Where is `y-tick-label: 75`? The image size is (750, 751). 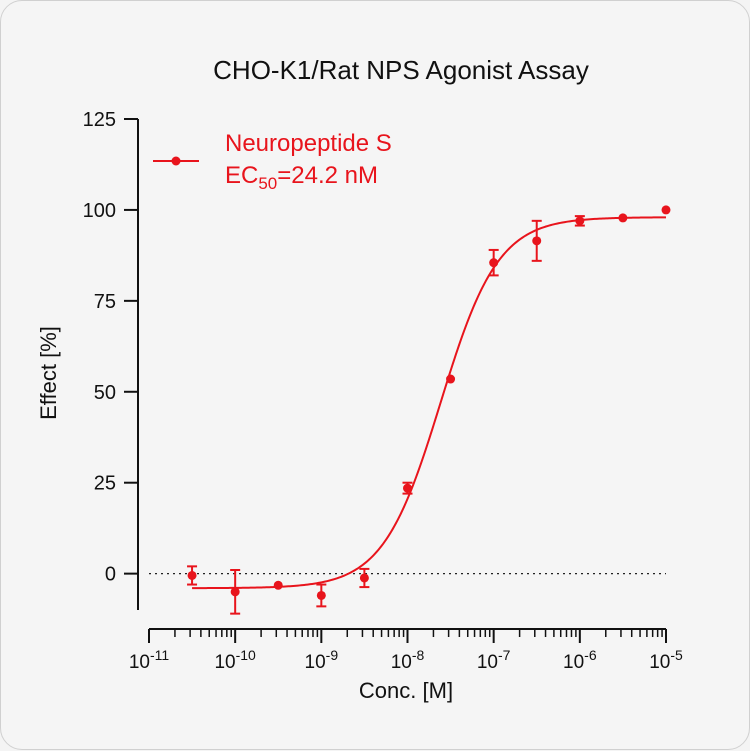
y-tick-label: 75 is located at coordinates (105, 302).